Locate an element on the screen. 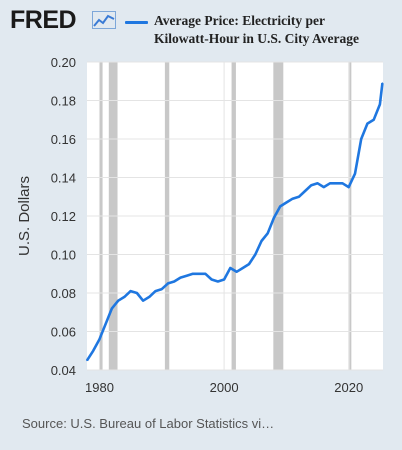  y-tick-label: 0.12 is located at coordinates (63, 216).